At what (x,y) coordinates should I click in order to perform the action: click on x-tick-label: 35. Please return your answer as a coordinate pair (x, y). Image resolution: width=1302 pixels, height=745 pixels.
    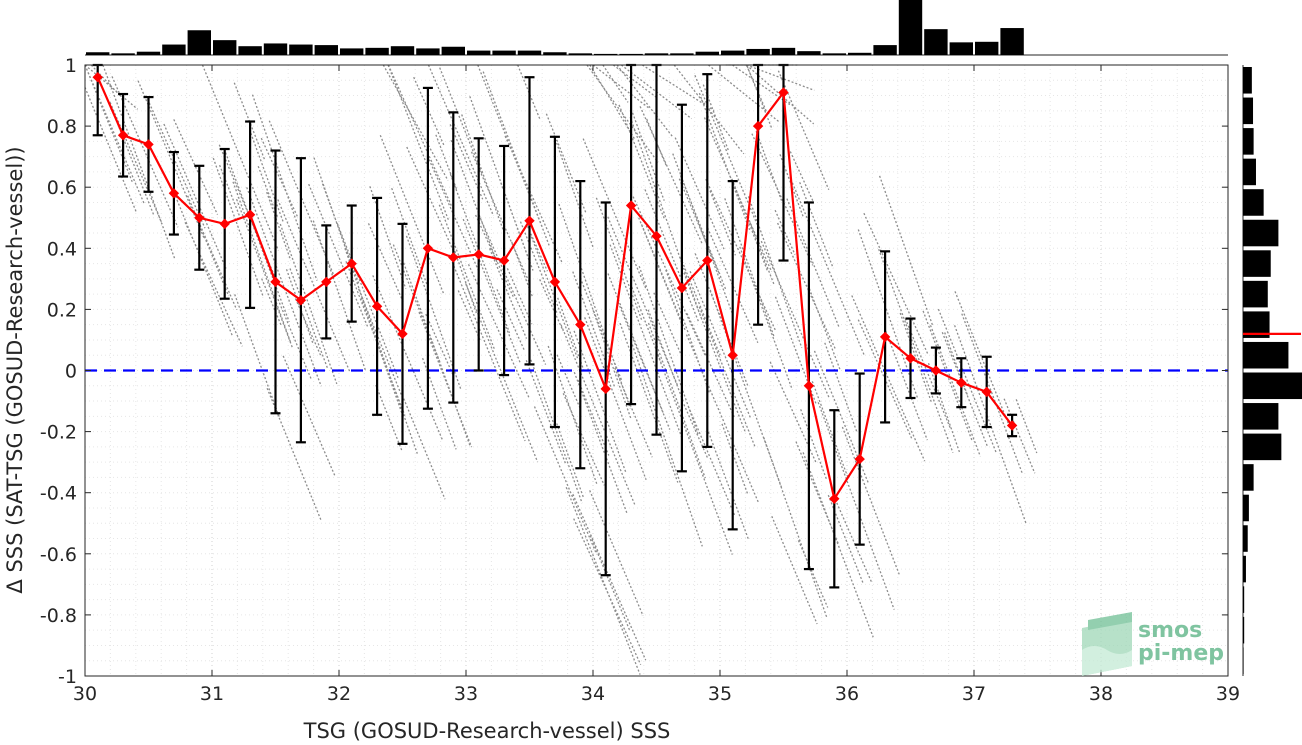
    Looking at the image, I should click on (720, 694).